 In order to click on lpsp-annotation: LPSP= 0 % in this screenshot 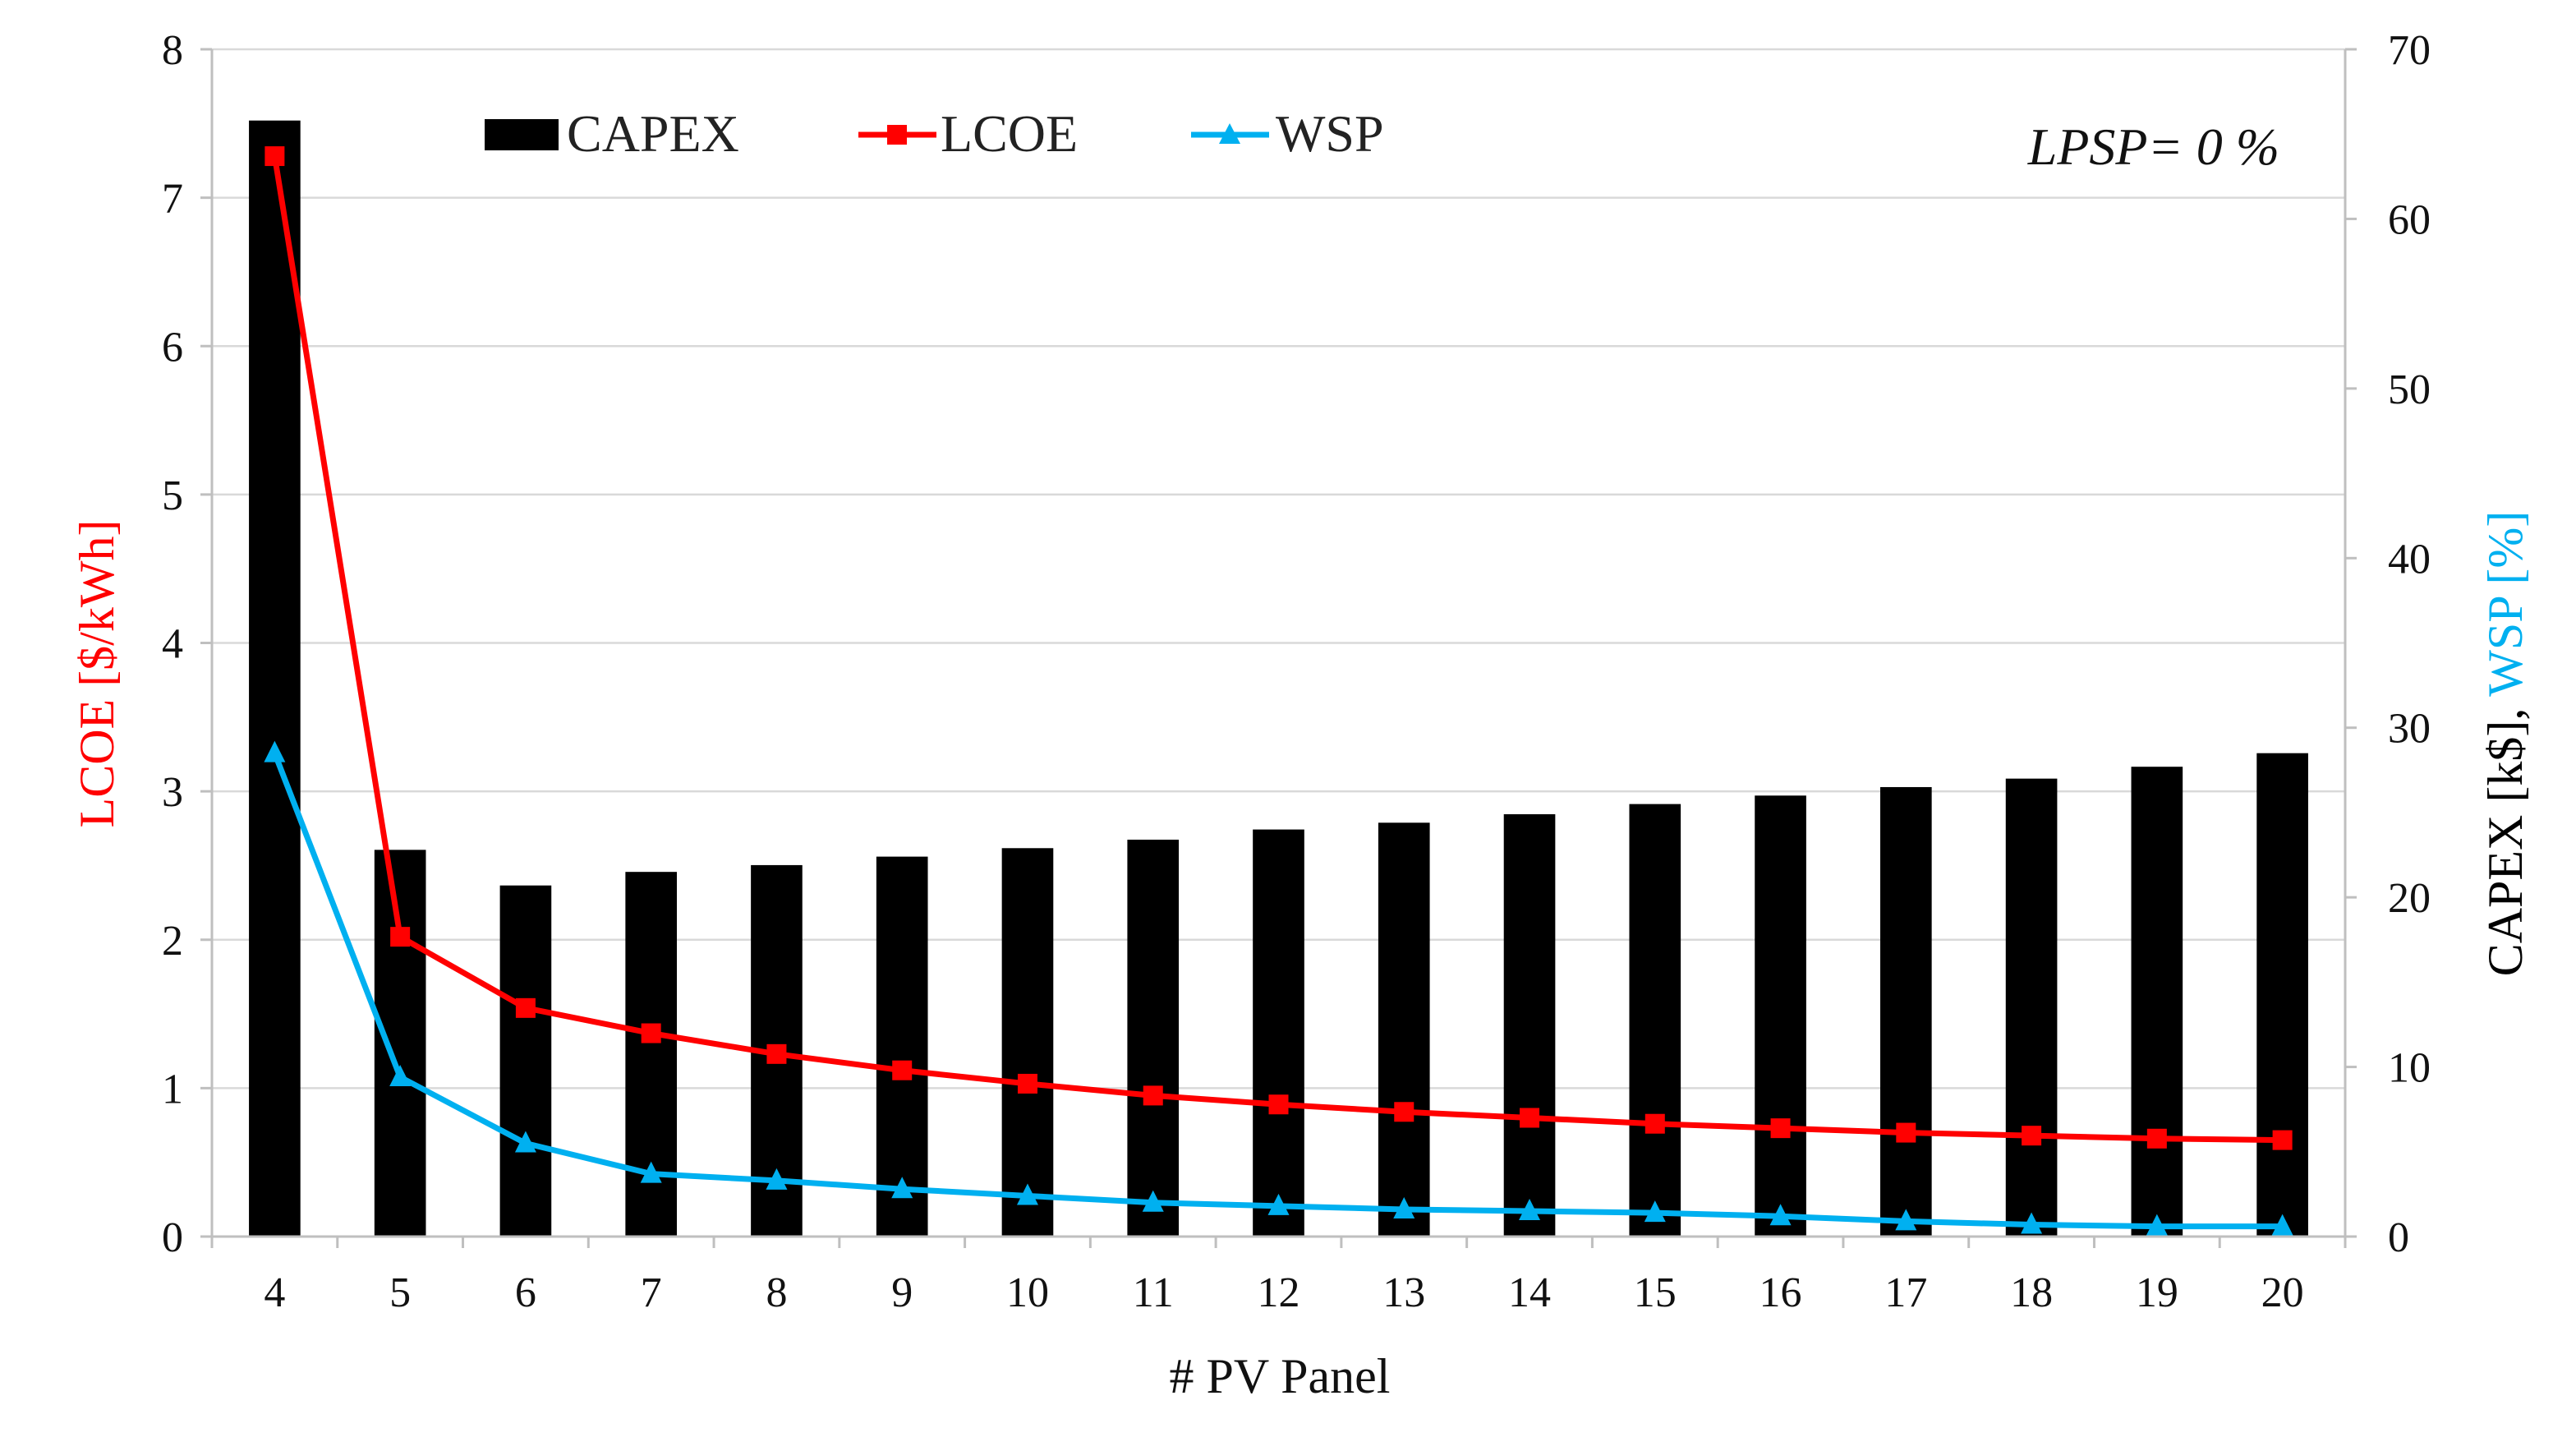, I will do `click(2153, 146)`.